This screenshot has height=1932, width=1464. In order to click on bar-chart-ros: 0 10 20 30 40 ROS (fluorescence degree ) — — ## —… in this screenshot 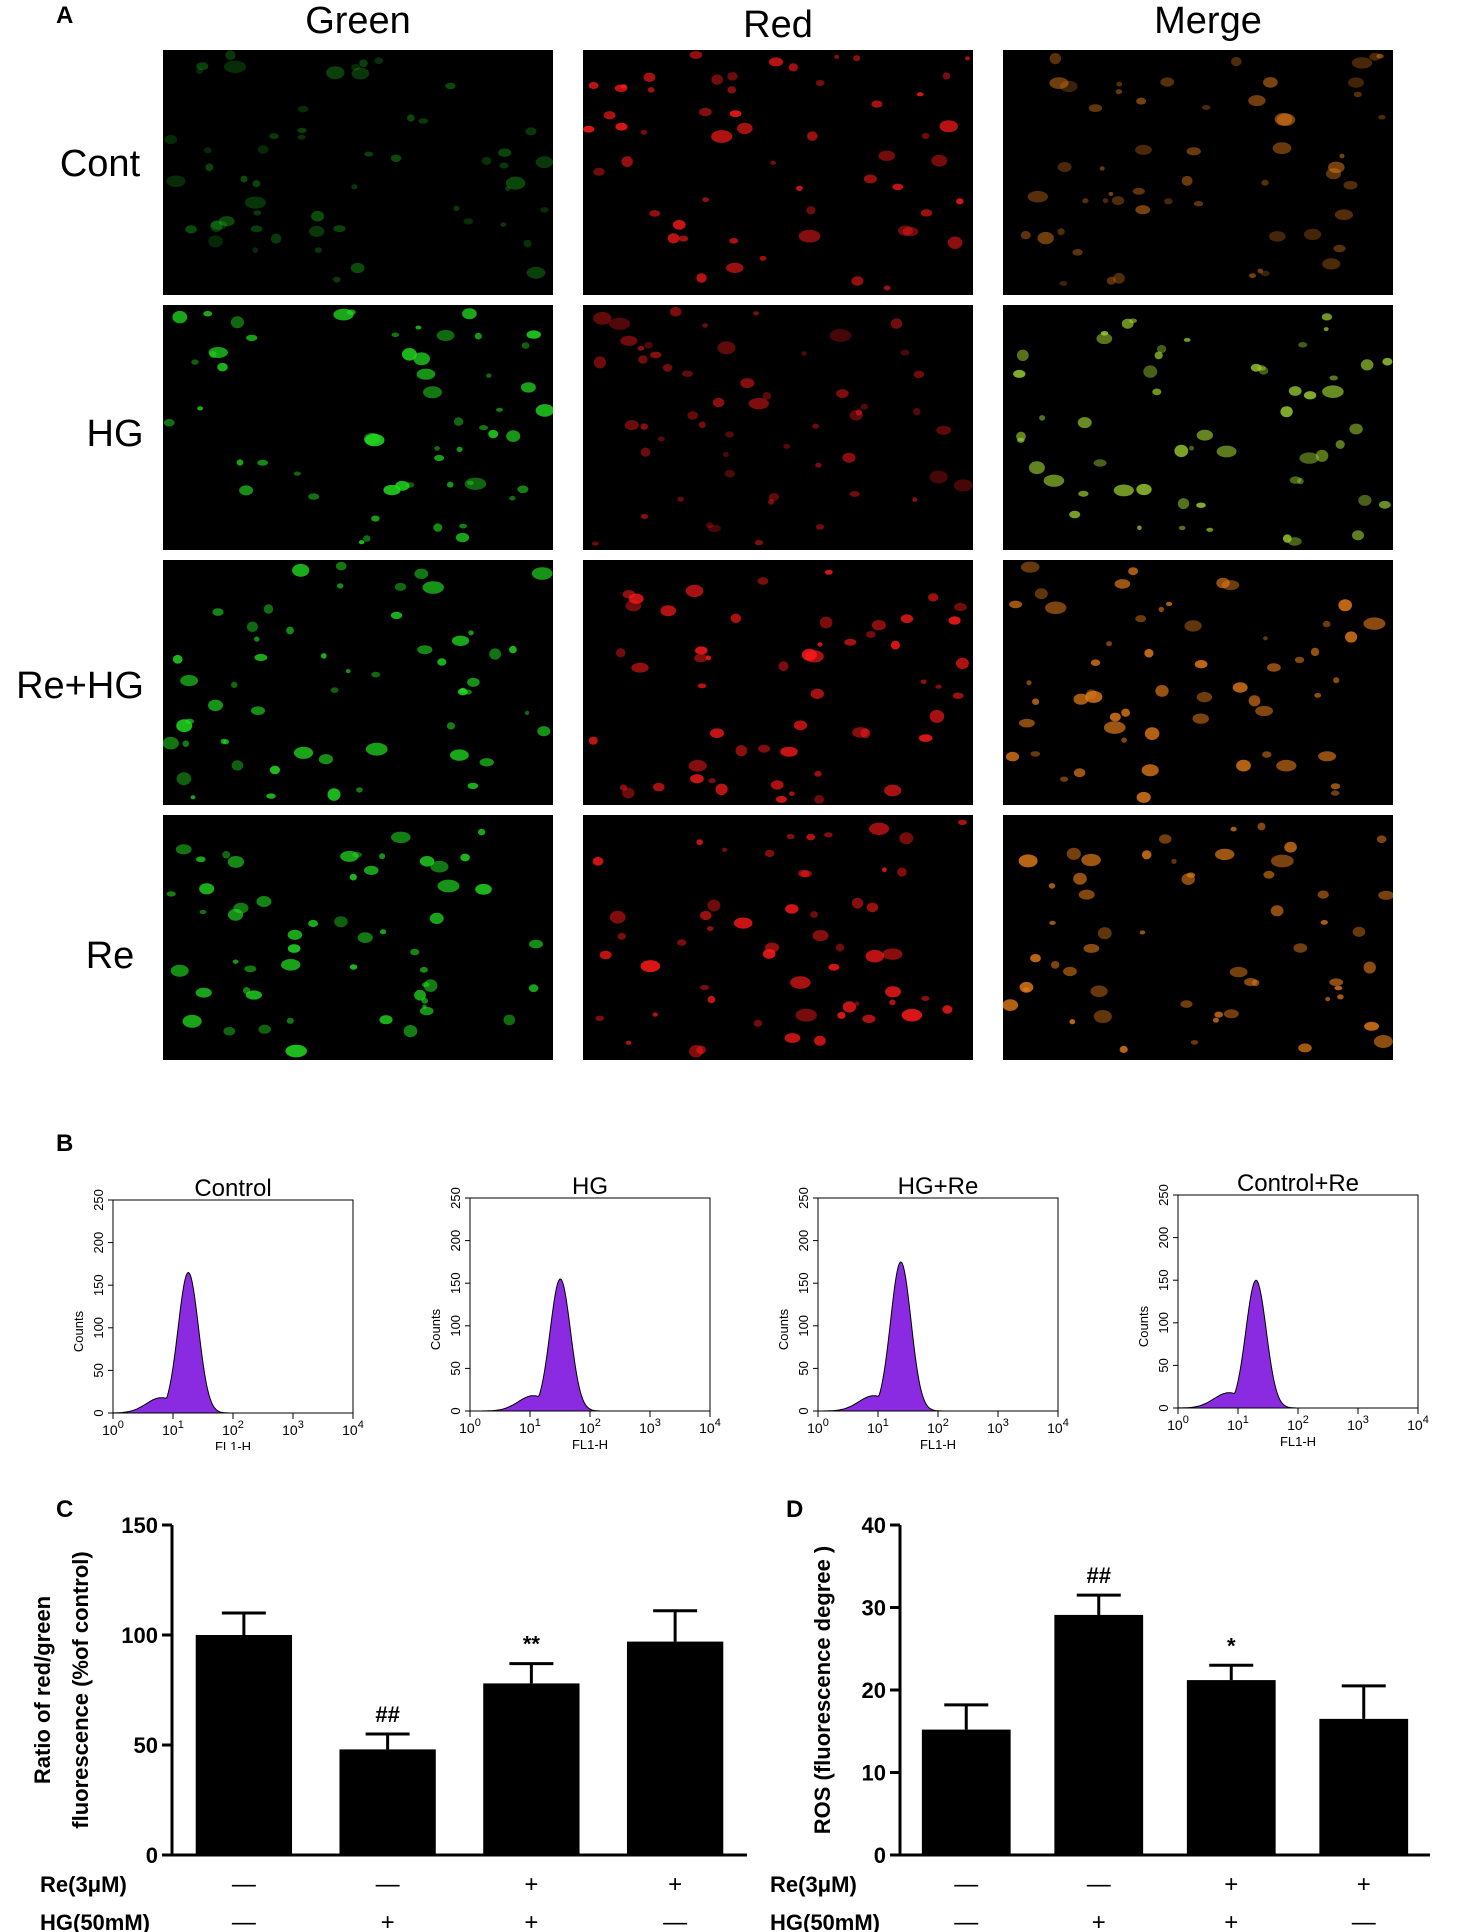, I will do `click(1100, 1722)`.